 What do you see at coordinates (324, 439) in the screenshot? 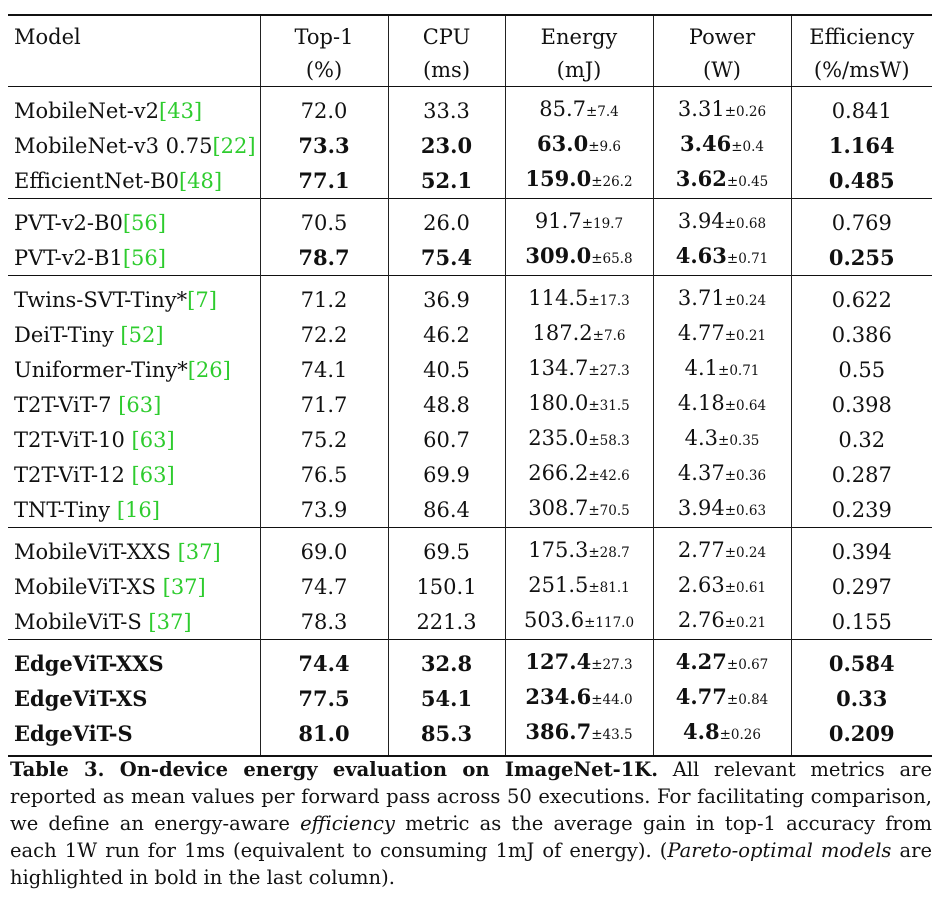
I see `cell-top1-value: 75.2` at bounding box center [324, 439].